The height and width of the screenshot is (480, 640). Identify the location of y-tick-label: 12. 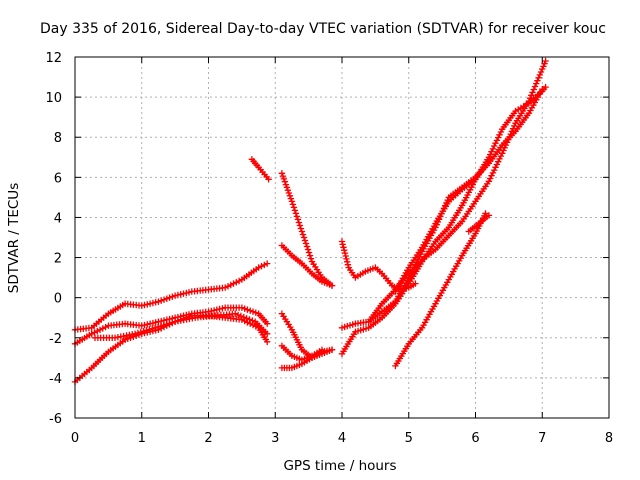
(53, 58).